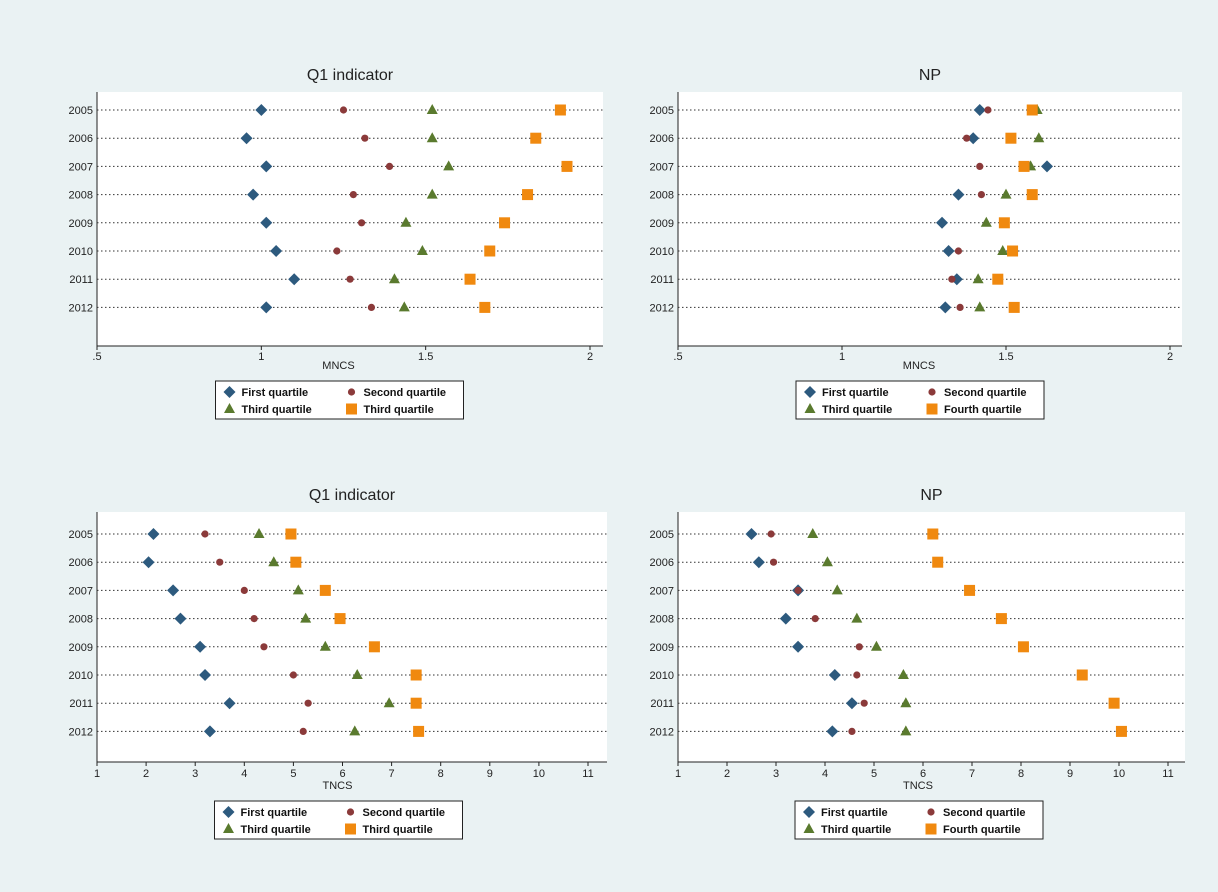  I want to click on chart-title: Q1 indicator, so click(350, 75).